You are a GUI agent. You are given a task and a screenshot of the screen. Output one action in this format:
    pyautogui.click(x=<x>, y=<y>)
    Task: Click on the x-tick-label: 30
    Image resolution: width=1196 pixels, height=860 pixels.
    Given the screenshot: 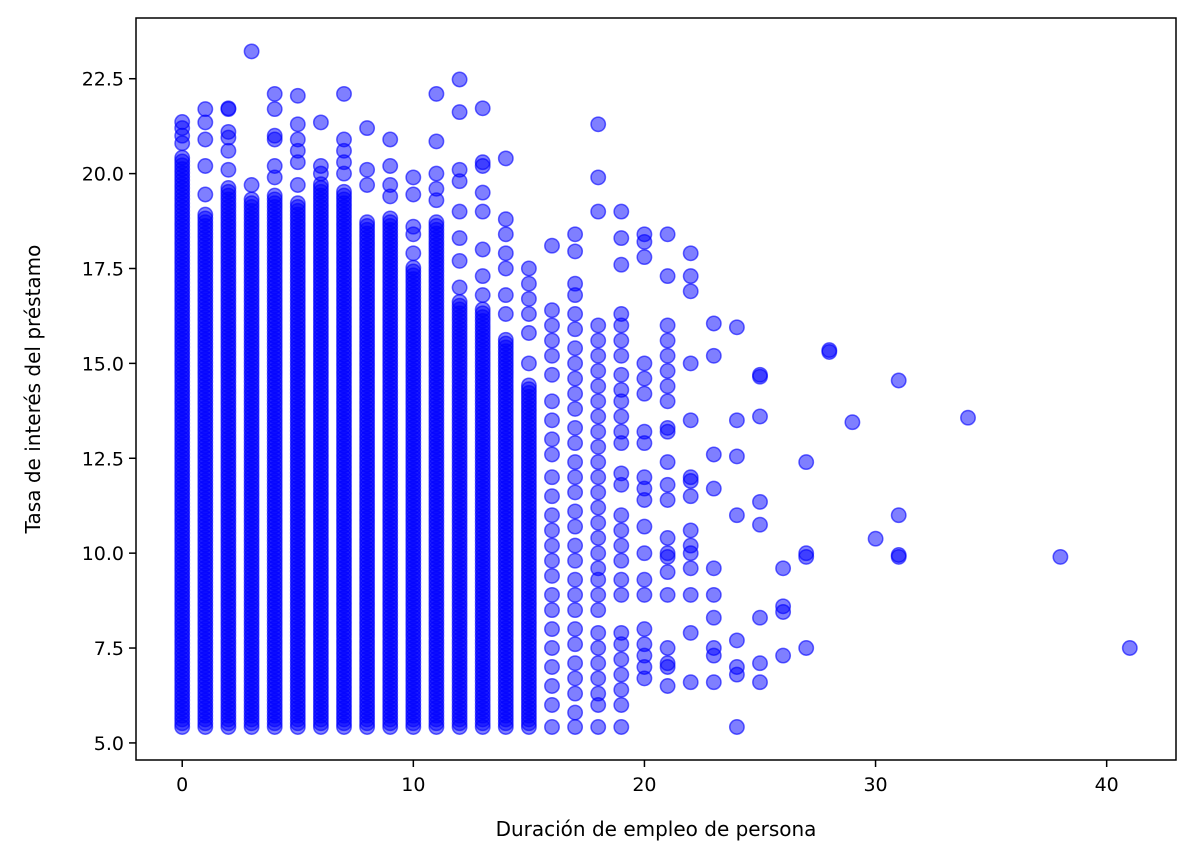 What is the action you would take?
    pyautogui.click(x=875, y=785)
    